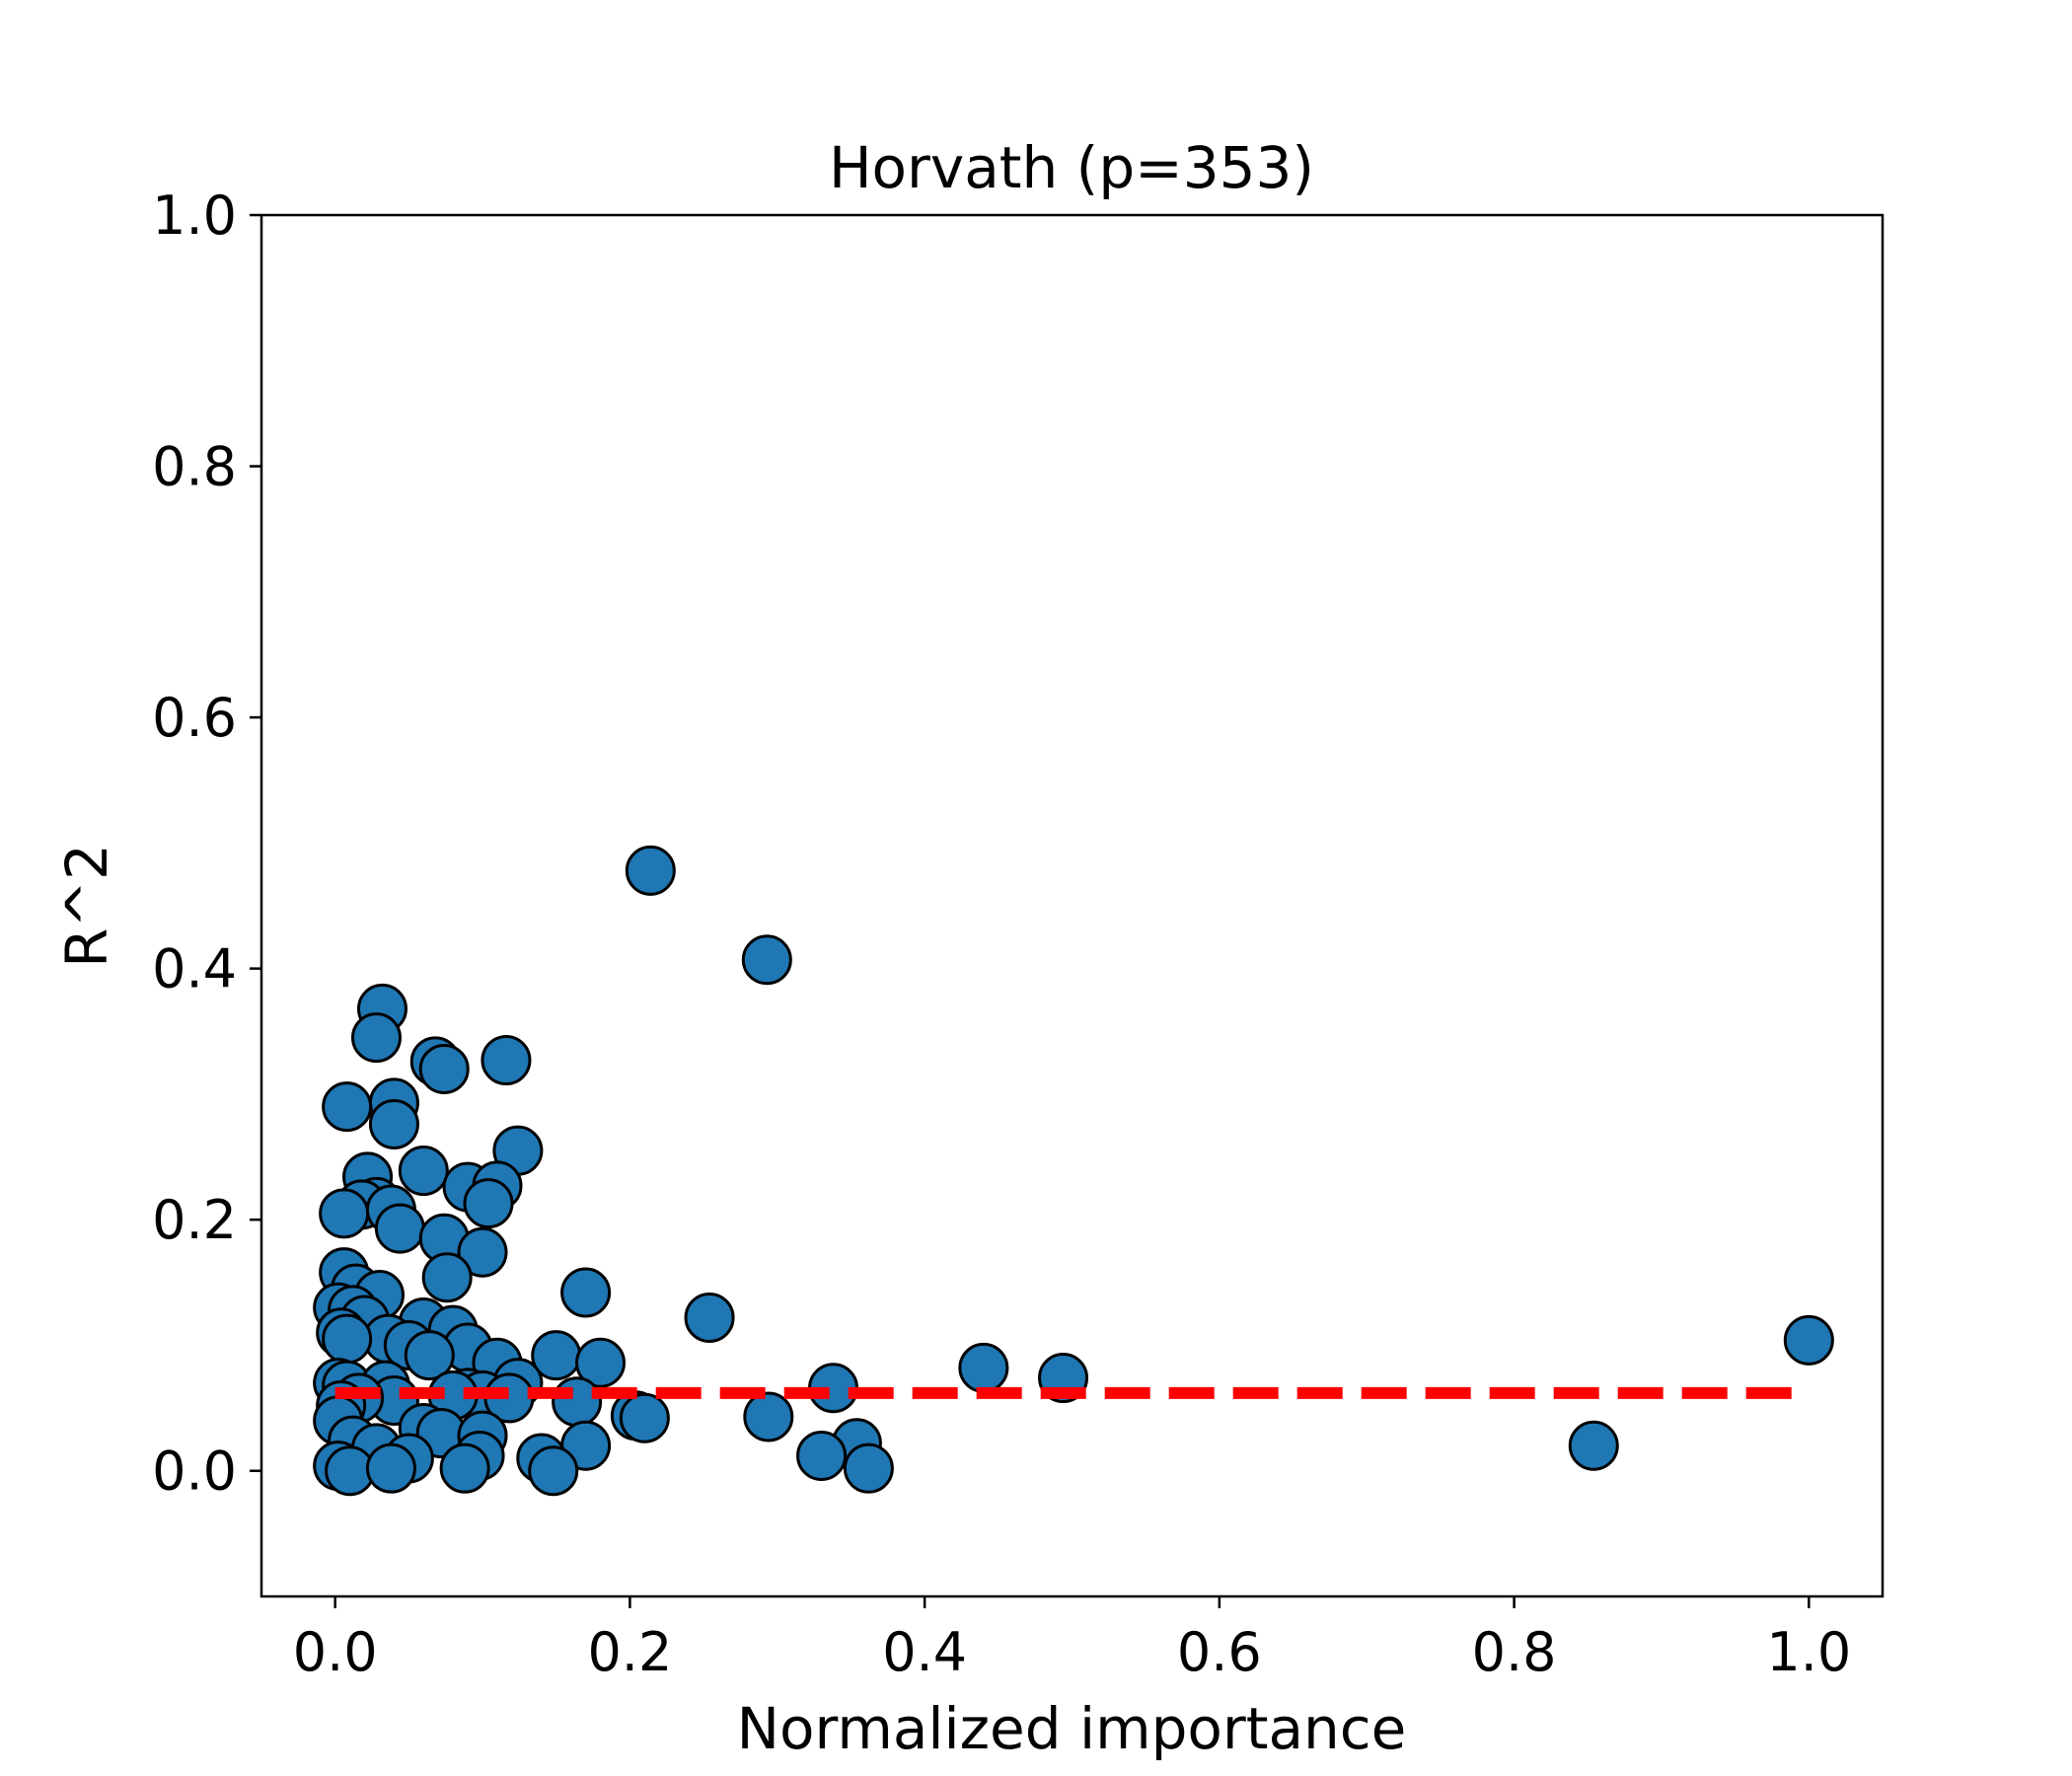 The width and height of the screenshot is (2072, 1776). Describe the element at coordinates (1072, 1729) in the screenshot. I see `x-axis-label: Normalized importance` at that location.